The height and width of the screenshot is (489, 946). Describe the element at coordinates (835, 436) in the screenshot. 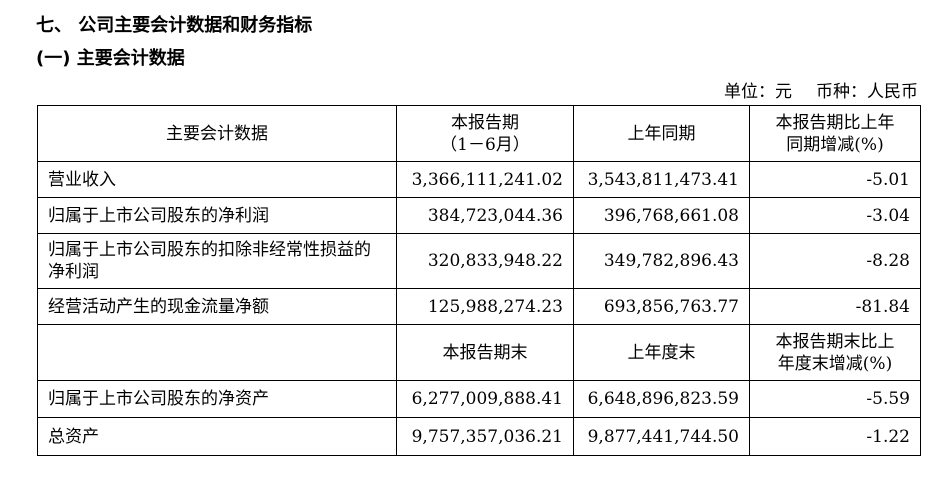

I see `row-change-value: -1.22` at that location.